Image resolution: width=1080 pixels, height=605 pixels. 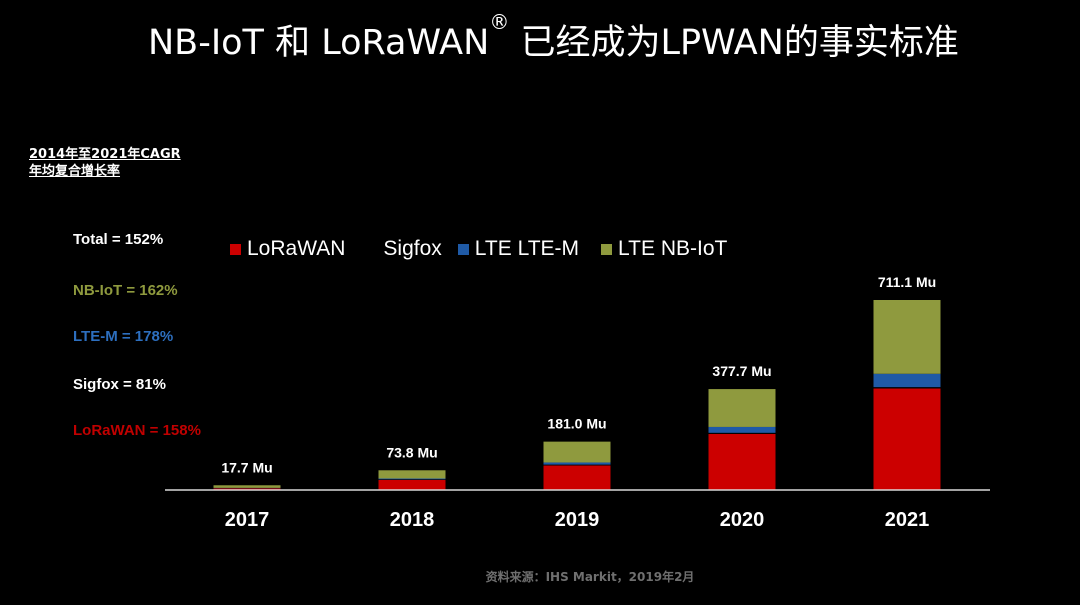 What do you see at coordinates (411, 452) in the screenshot?
I see `total-label-2018: 73.8 Mu` at bounding box center [411, 452].